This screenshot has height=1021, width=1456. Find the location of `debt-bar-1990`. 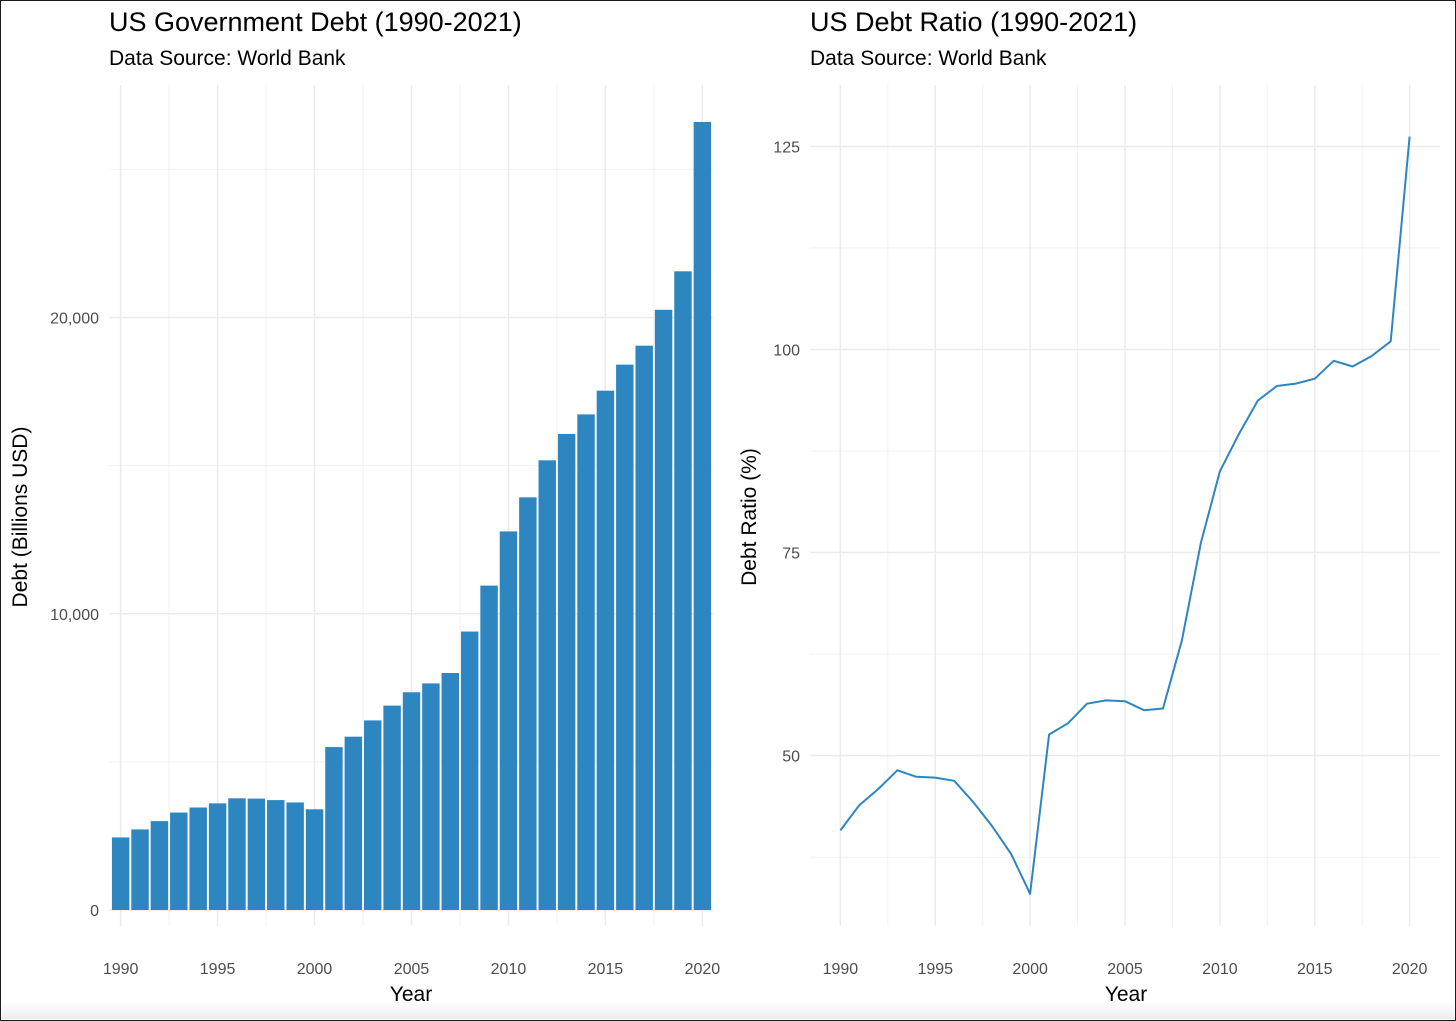

debt-bar-1990 is located at coordinates (120, 873).